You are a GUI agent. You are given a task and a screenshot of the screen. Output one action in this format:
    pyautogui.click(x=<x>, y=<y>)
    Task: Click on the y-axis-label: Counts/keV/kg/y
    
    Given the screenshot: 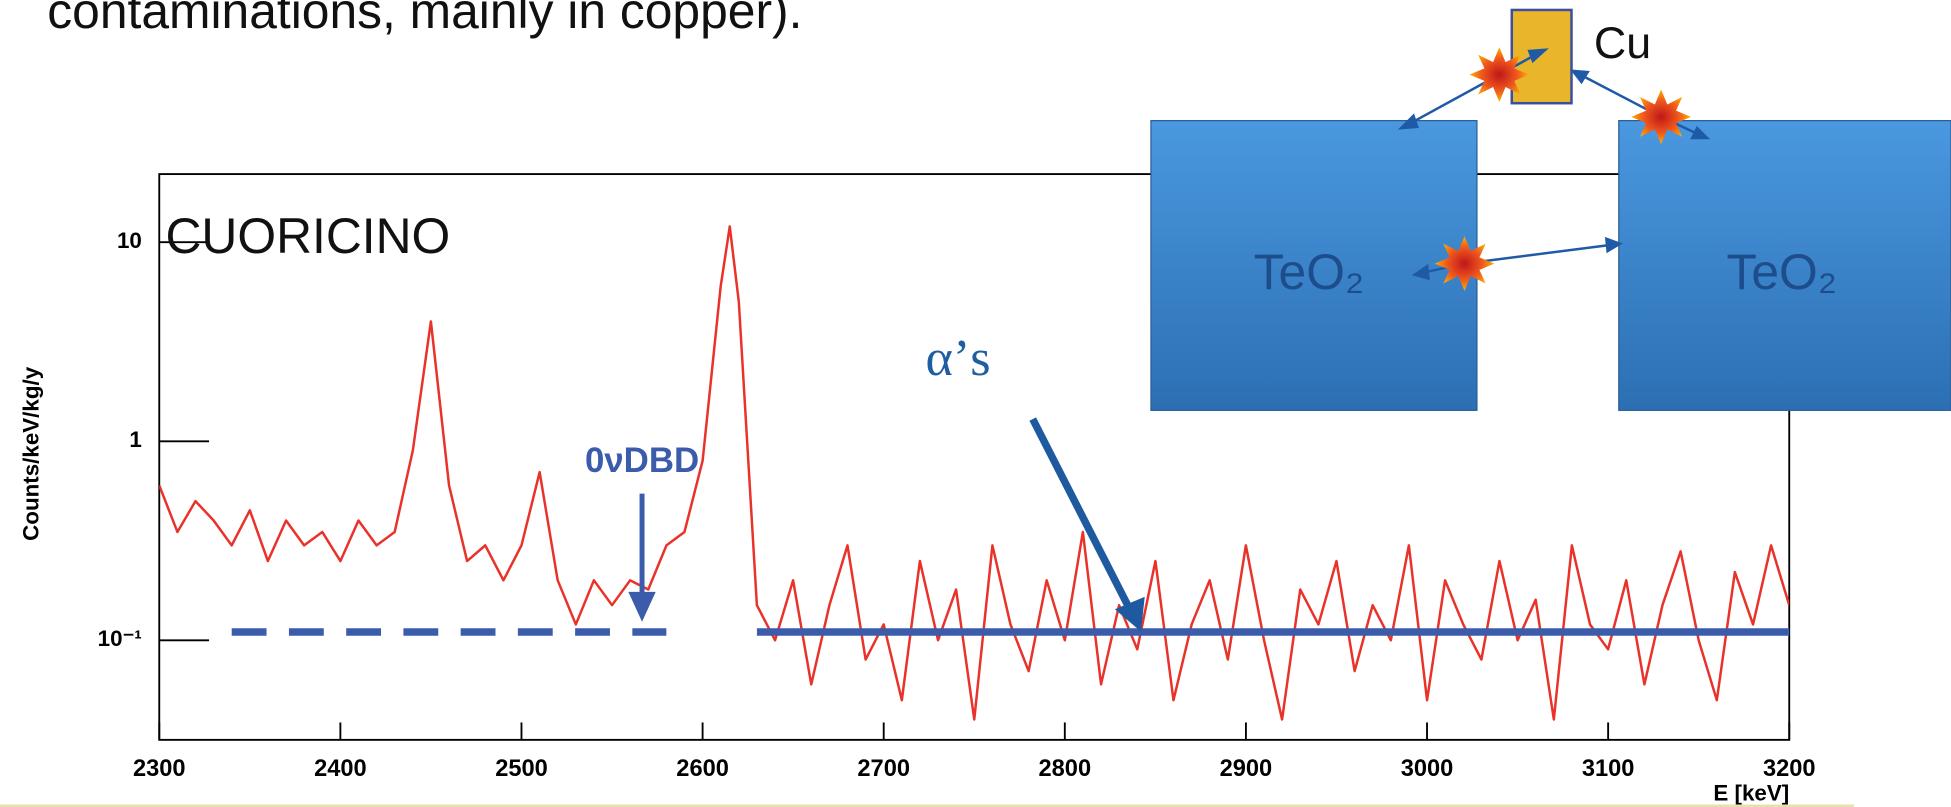 What is the action you would take?
    pyautogui.click(x=30, y=453)
    